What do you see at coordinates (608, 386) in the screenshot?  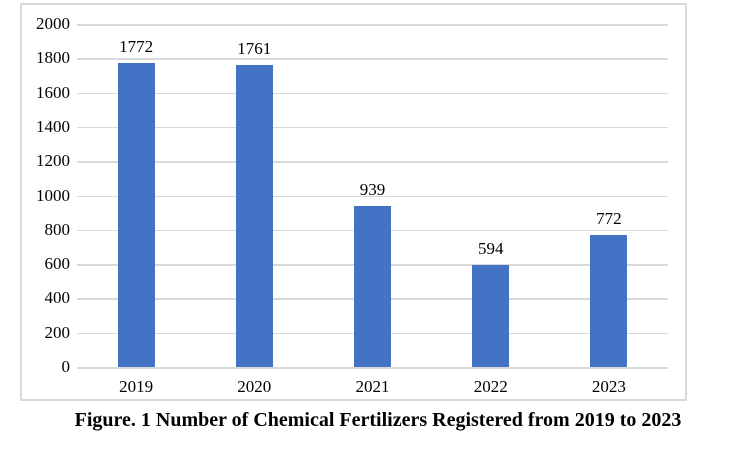 I see `x-axis-category-label: 2023` at bounding box center [608, 386].